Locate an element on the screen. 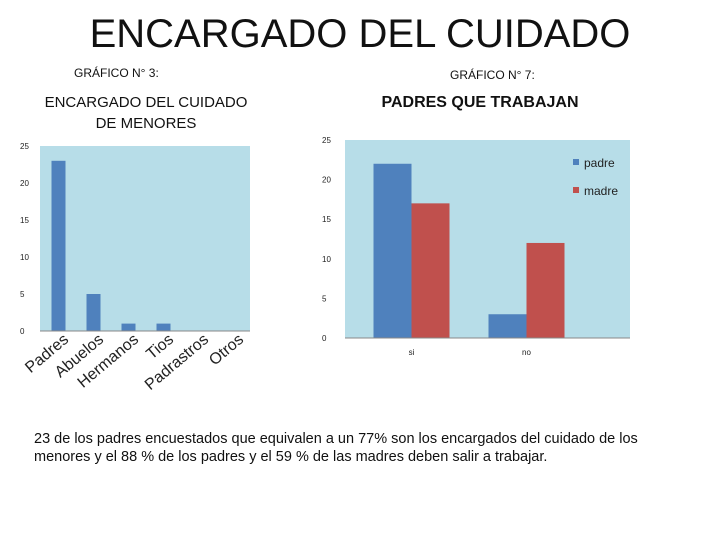 This screenshot has width=720, height=540. chart2-category-label: si is located at coordinates (412, 352).